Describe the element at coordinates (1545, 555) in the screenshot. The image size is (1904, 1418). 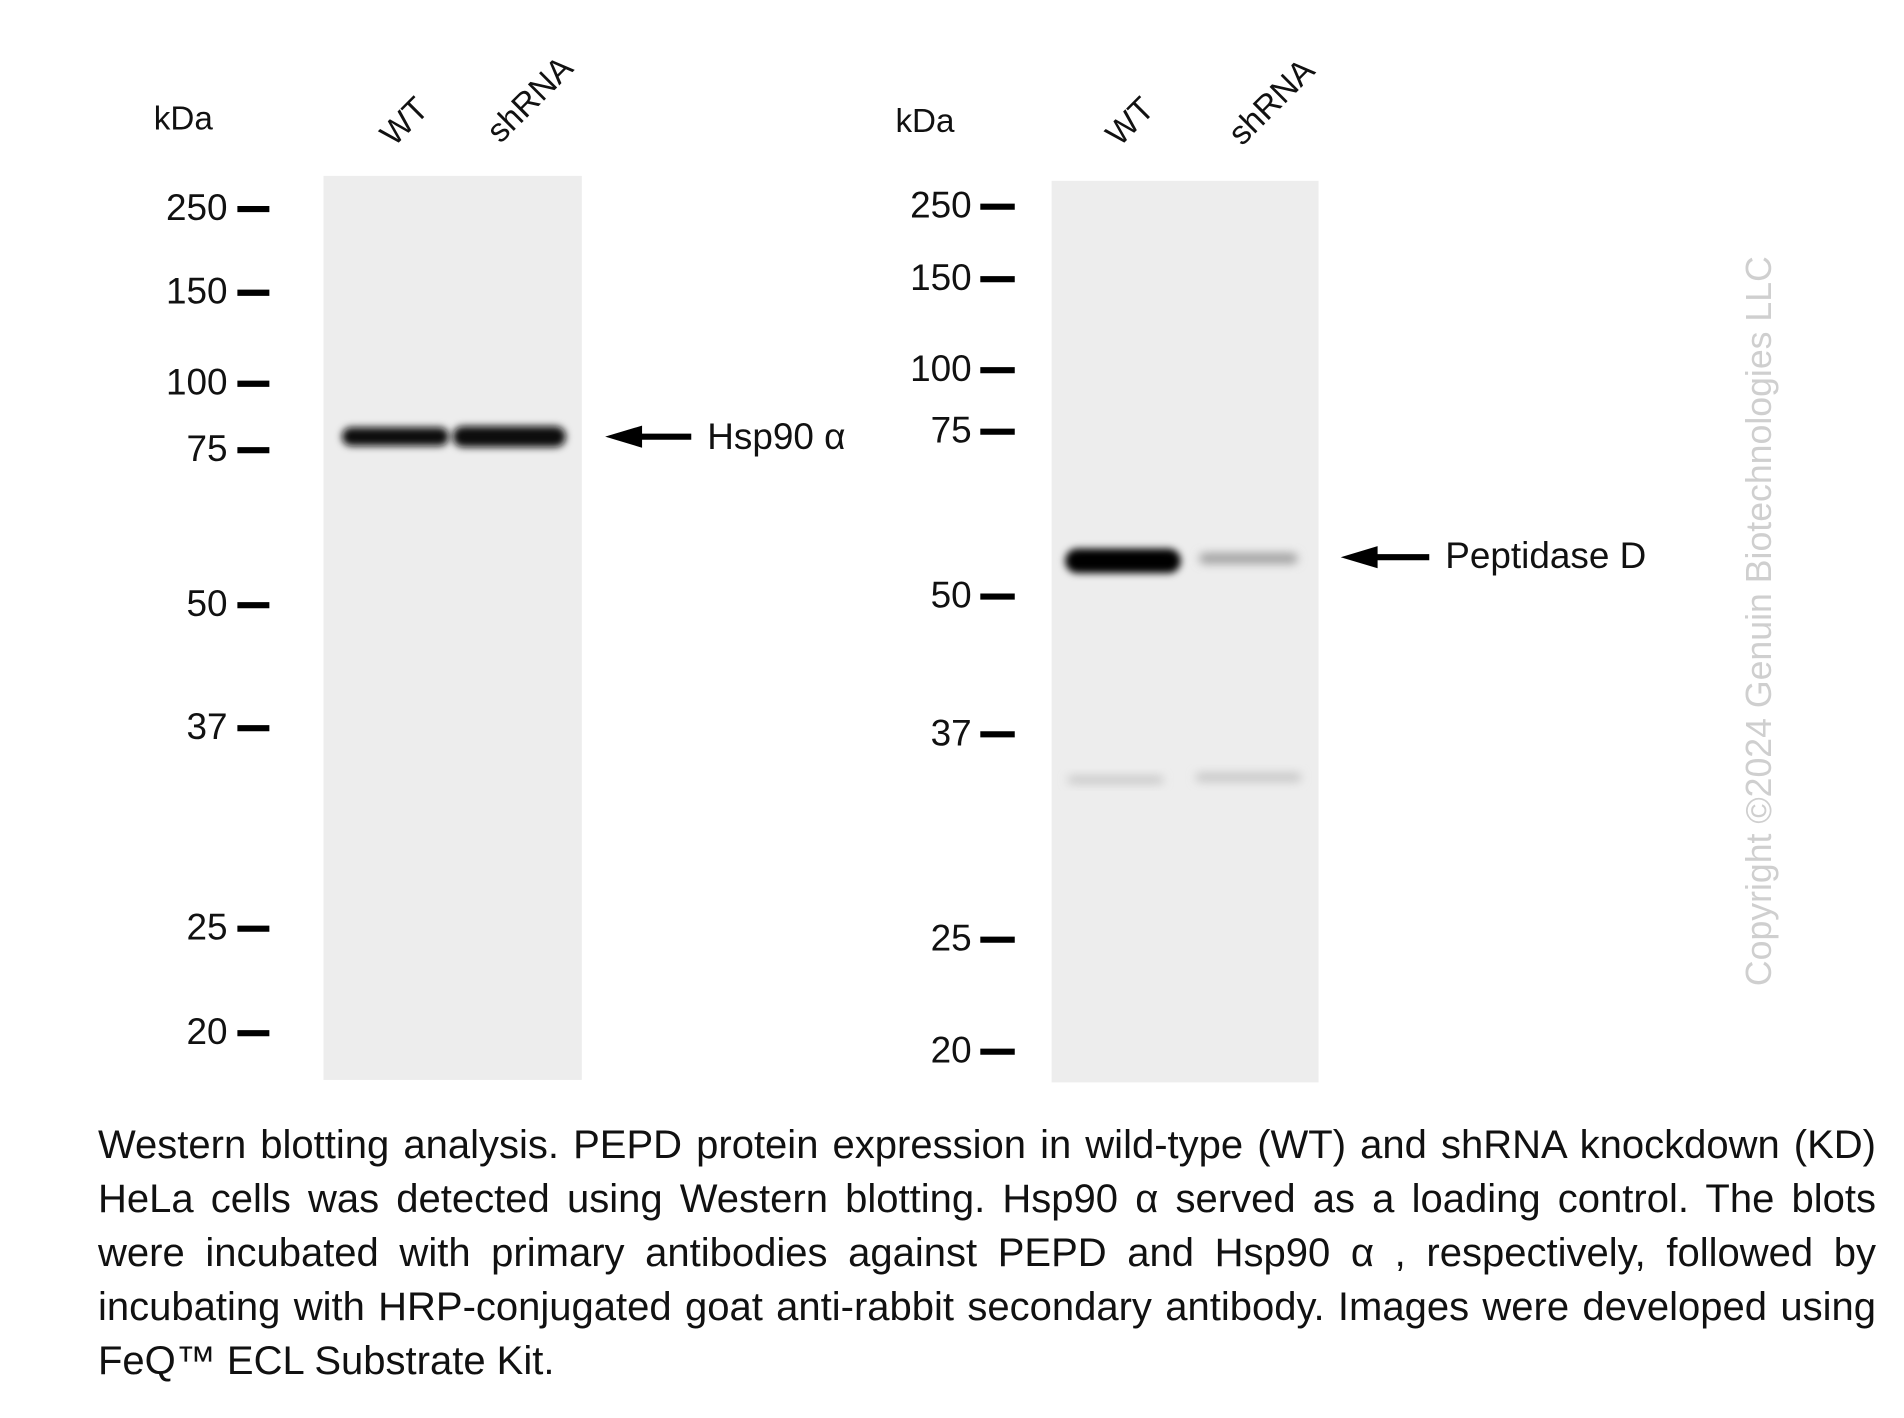
I see `band-label: Peptidase D` at that location.